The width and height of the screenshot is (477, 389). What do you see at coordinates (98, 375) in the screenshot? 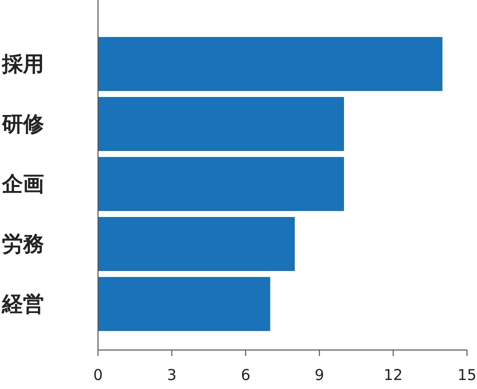
I see `x-tick-label: 0` at bounding box center [98, 375].